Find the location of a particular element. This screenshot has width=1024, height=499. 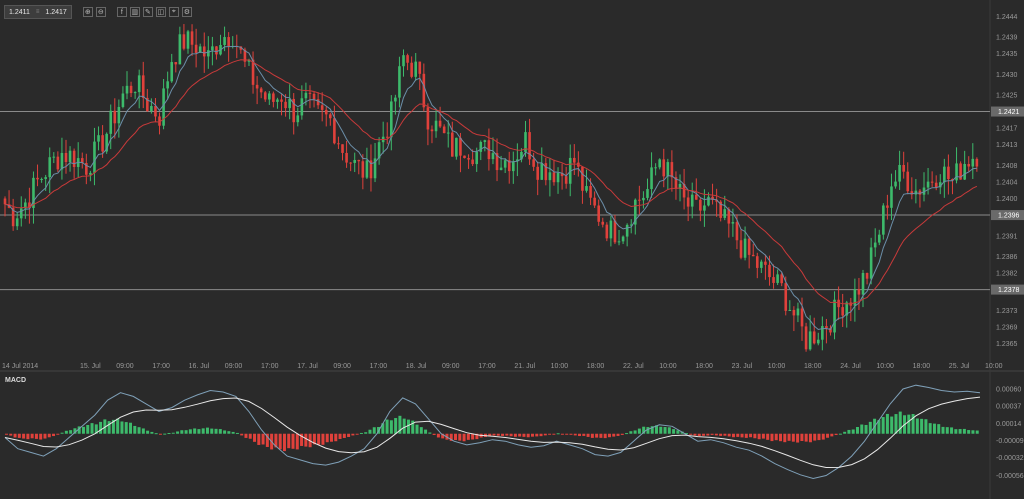

chart-type-icon: ▥ is located at coordinates (134, 12).